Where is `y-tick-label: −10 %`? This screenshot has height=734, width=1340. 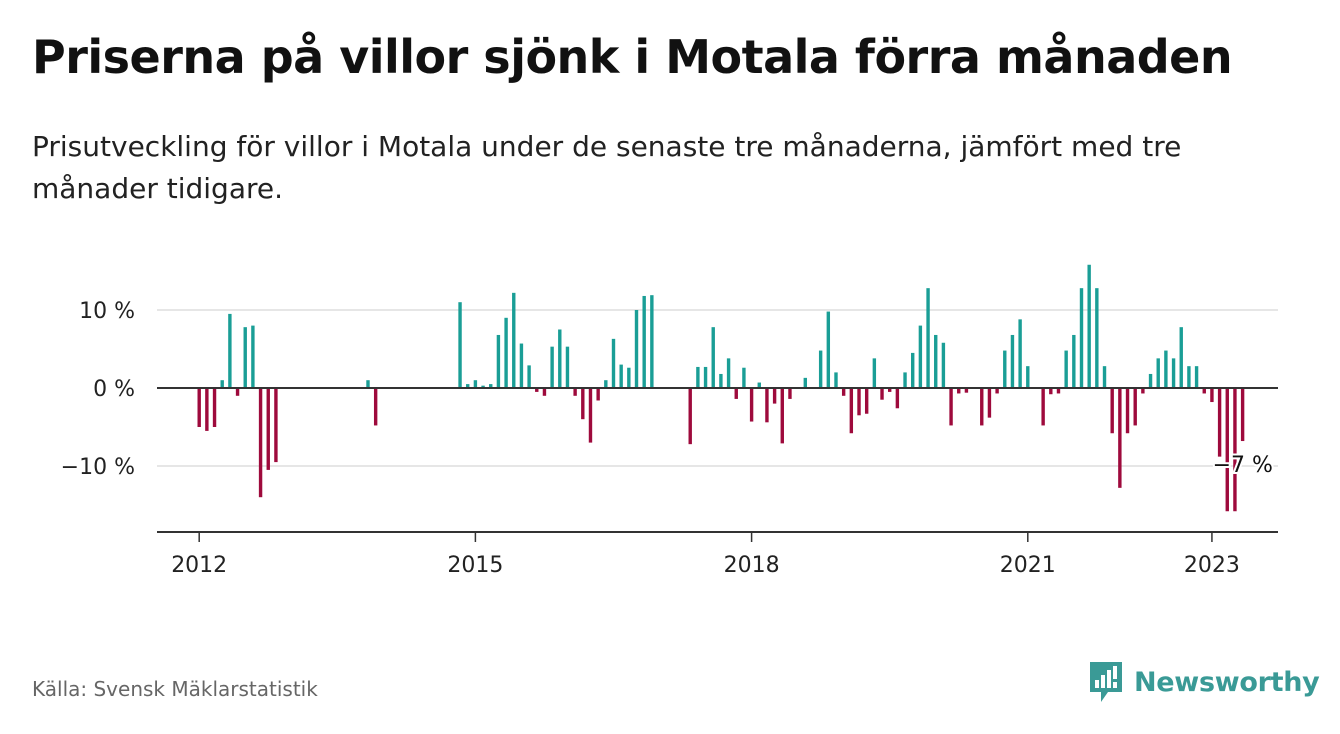
y-tick-label: −10 % is located at coordinates (98, 467).